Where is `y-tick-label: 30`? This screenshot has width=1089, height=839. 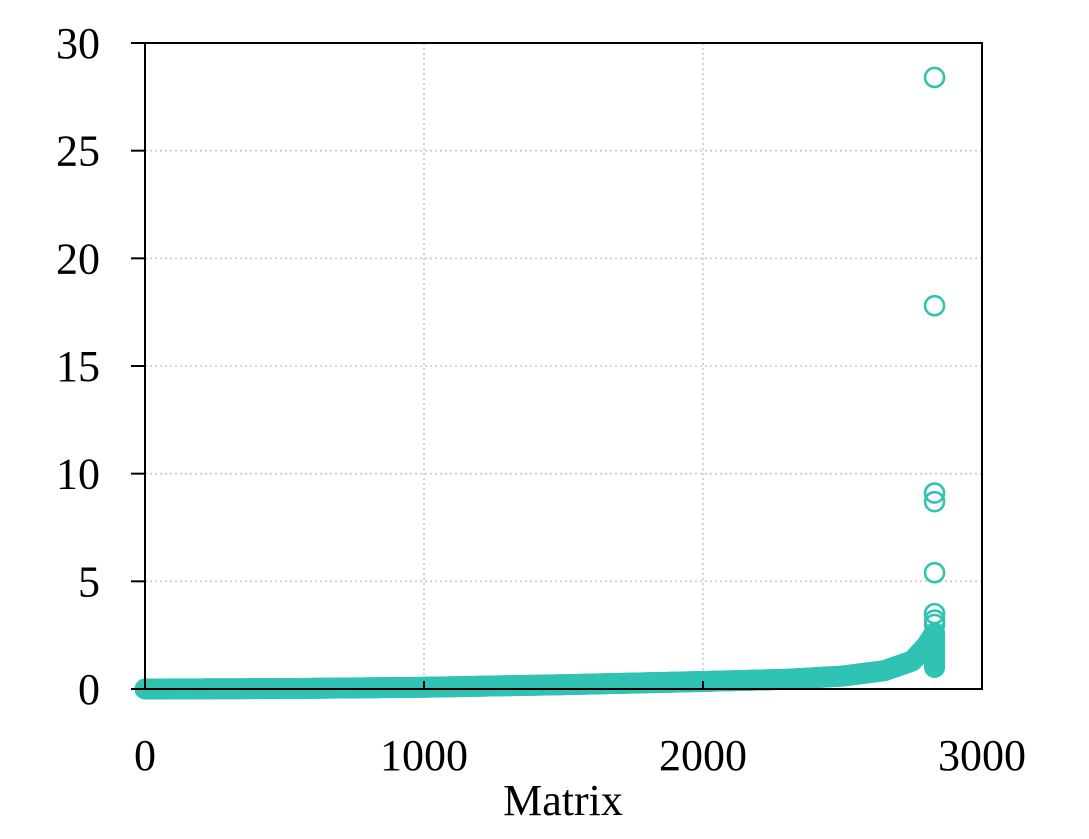 y-tick-label: 30 is located at coordinates (78, 43).